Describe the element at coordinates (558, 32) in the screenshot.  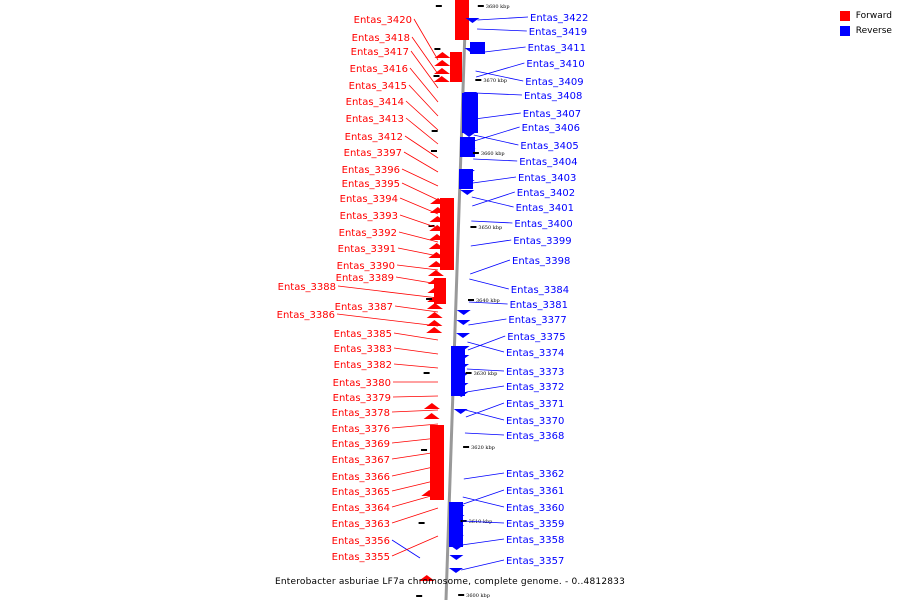
I see `reverse-gene-label: Entas_3419` at that location.